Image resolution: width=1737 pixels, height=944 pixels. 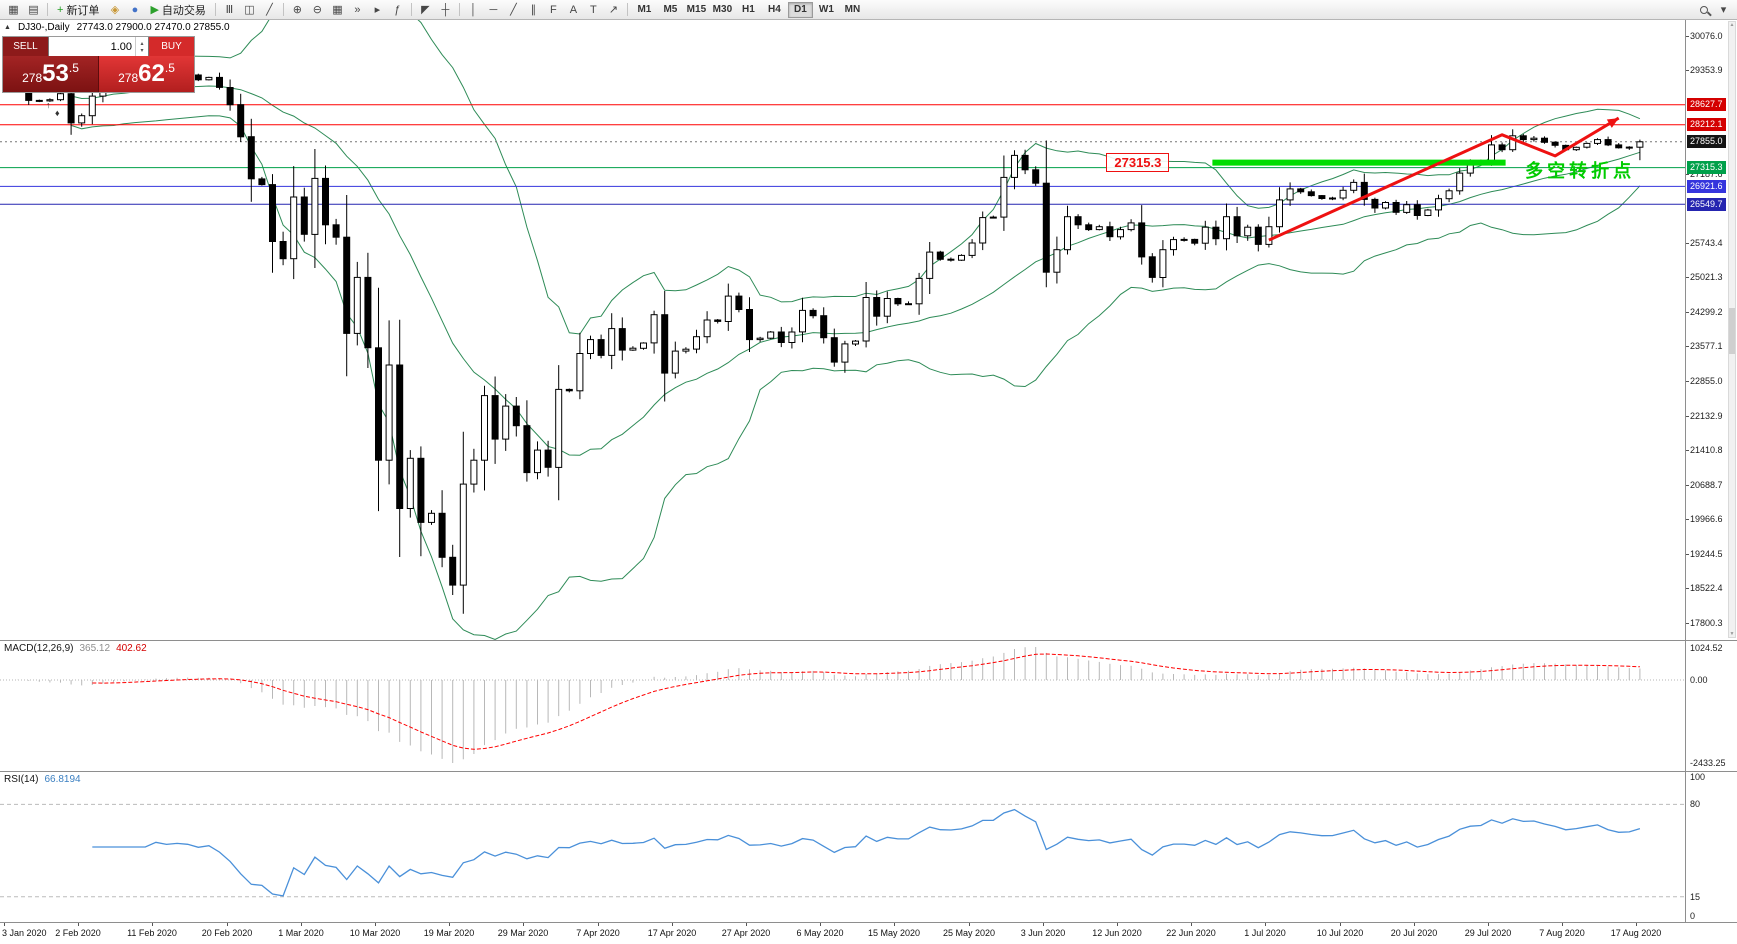 I want to click on line-chart-icon: ╱, so click(x=269, y=9).